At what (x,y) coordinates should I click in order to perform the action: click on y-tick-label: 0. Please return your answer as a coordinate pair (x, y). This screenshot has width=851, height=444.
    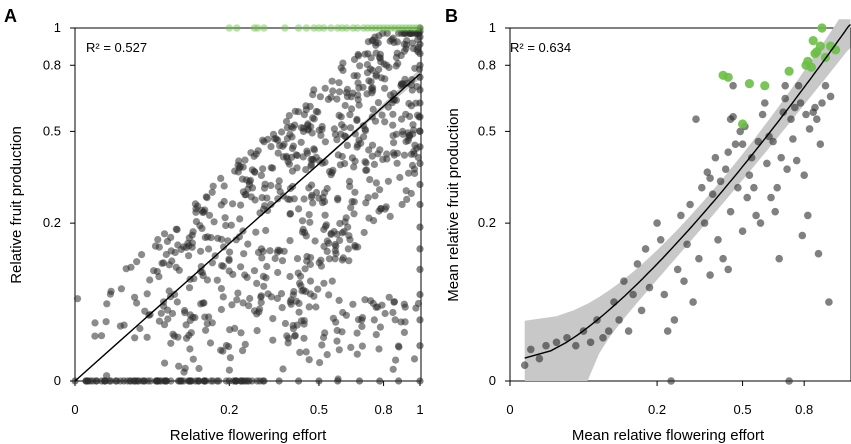
    Looking at the image, I should click on (492, 380).